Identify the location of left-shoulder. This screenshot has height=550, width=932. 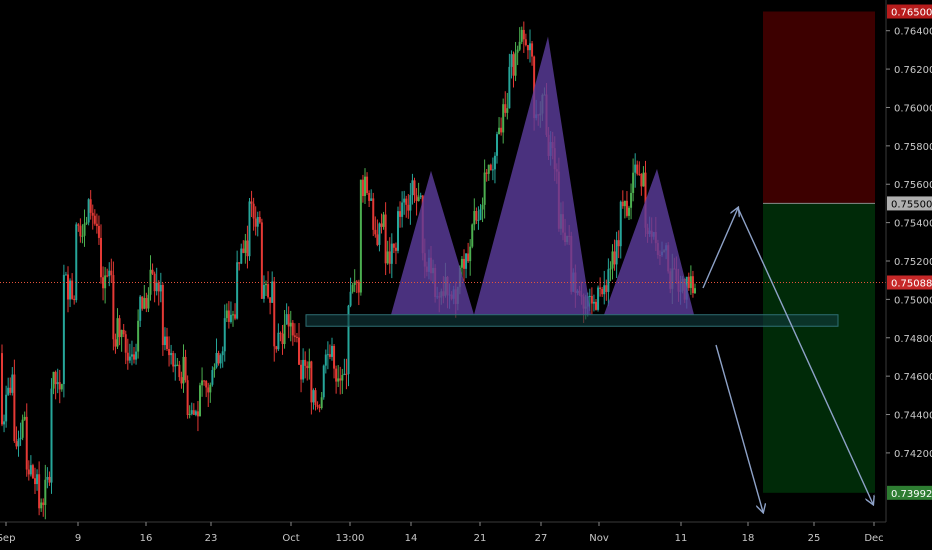
(432, 242).